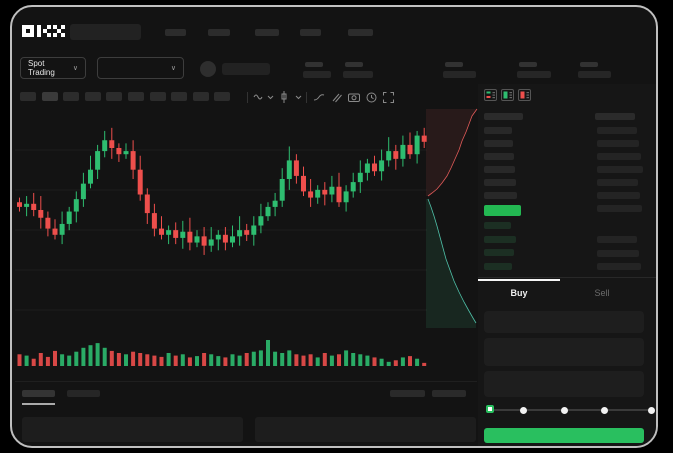 The image size is (673, 453). Describe the element at coordinates (336, 97) in the screenshot. I see `draw-icon` at that location.